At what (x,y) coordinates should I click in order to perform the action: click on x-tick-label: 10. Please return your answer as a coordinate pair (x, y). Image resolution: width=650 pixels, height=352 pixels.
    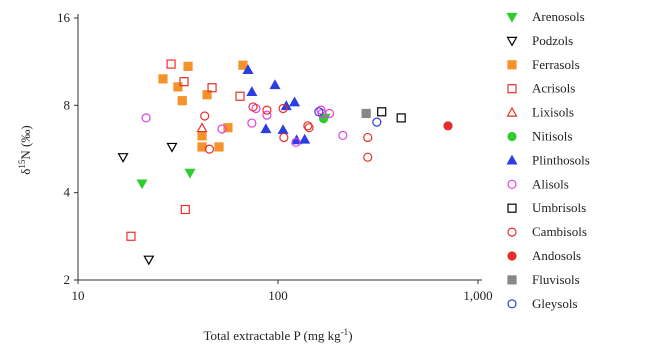
    Looking at the image, I should click on (78, 295).